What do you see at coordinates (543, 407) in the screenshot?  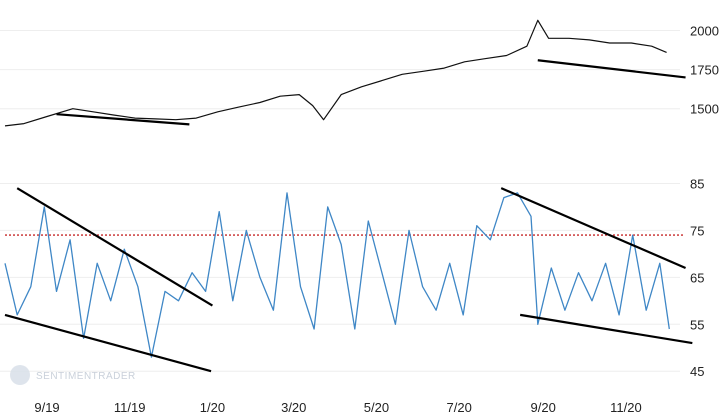 I see `x-tick-label: 9/20` at bounding box center [543, 407].